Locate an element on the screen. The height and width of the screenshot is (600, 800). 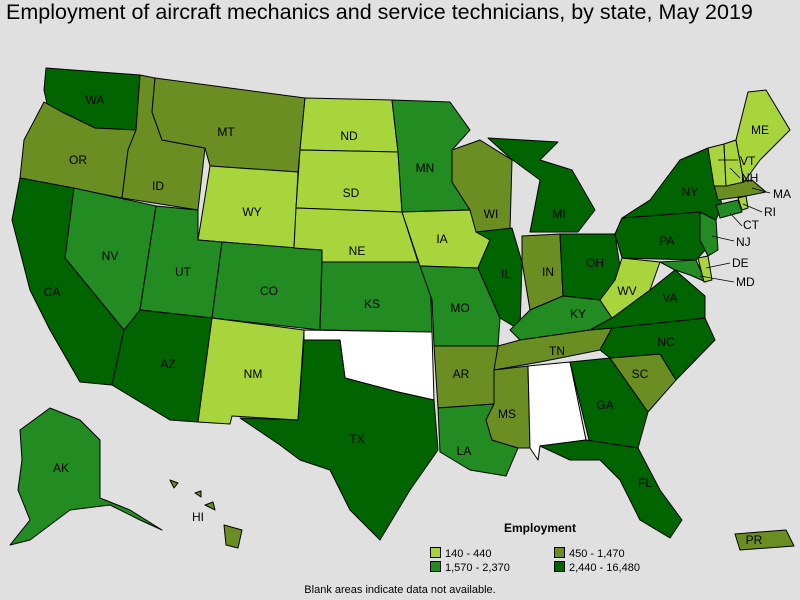
label-SD: SD is located at coordinates (351, 193).